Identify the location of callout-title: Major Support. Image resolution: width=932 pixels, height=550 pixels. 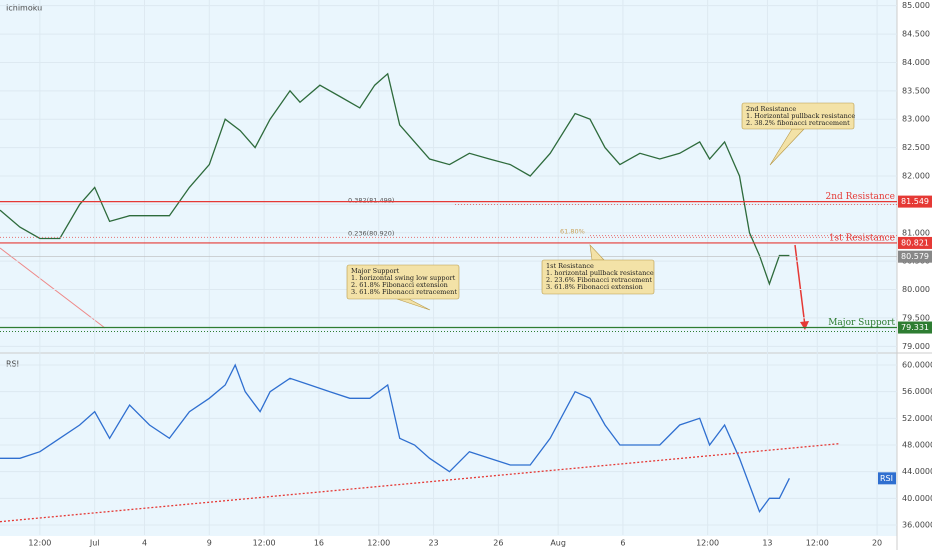
(375, 271).